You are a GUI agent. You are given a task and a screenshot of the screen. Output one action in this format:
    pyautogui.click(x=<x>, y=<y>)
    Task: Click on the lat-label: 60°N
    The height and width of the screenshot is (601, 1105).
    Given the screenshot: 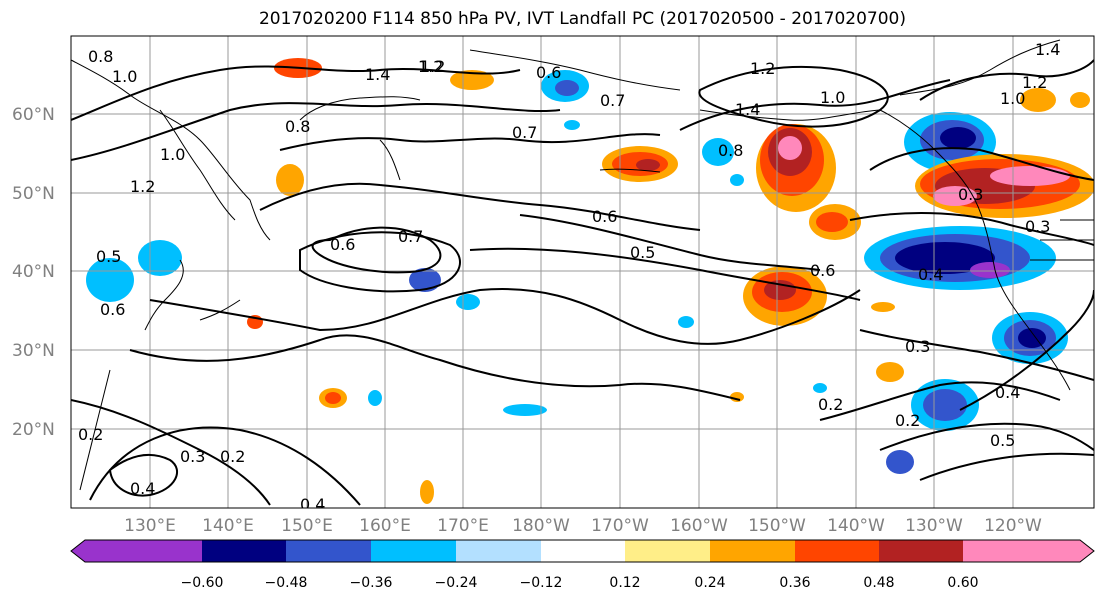 What is the action you would take?
    pyautogui.click(x=33, y=115)
    